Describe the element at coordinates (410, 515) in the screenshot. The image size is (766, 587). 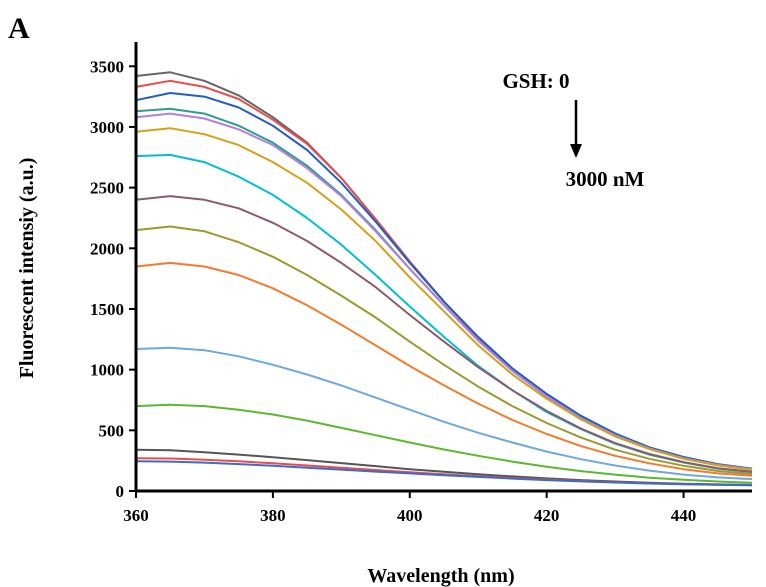
I see `x-tick-label: 400` at that location.